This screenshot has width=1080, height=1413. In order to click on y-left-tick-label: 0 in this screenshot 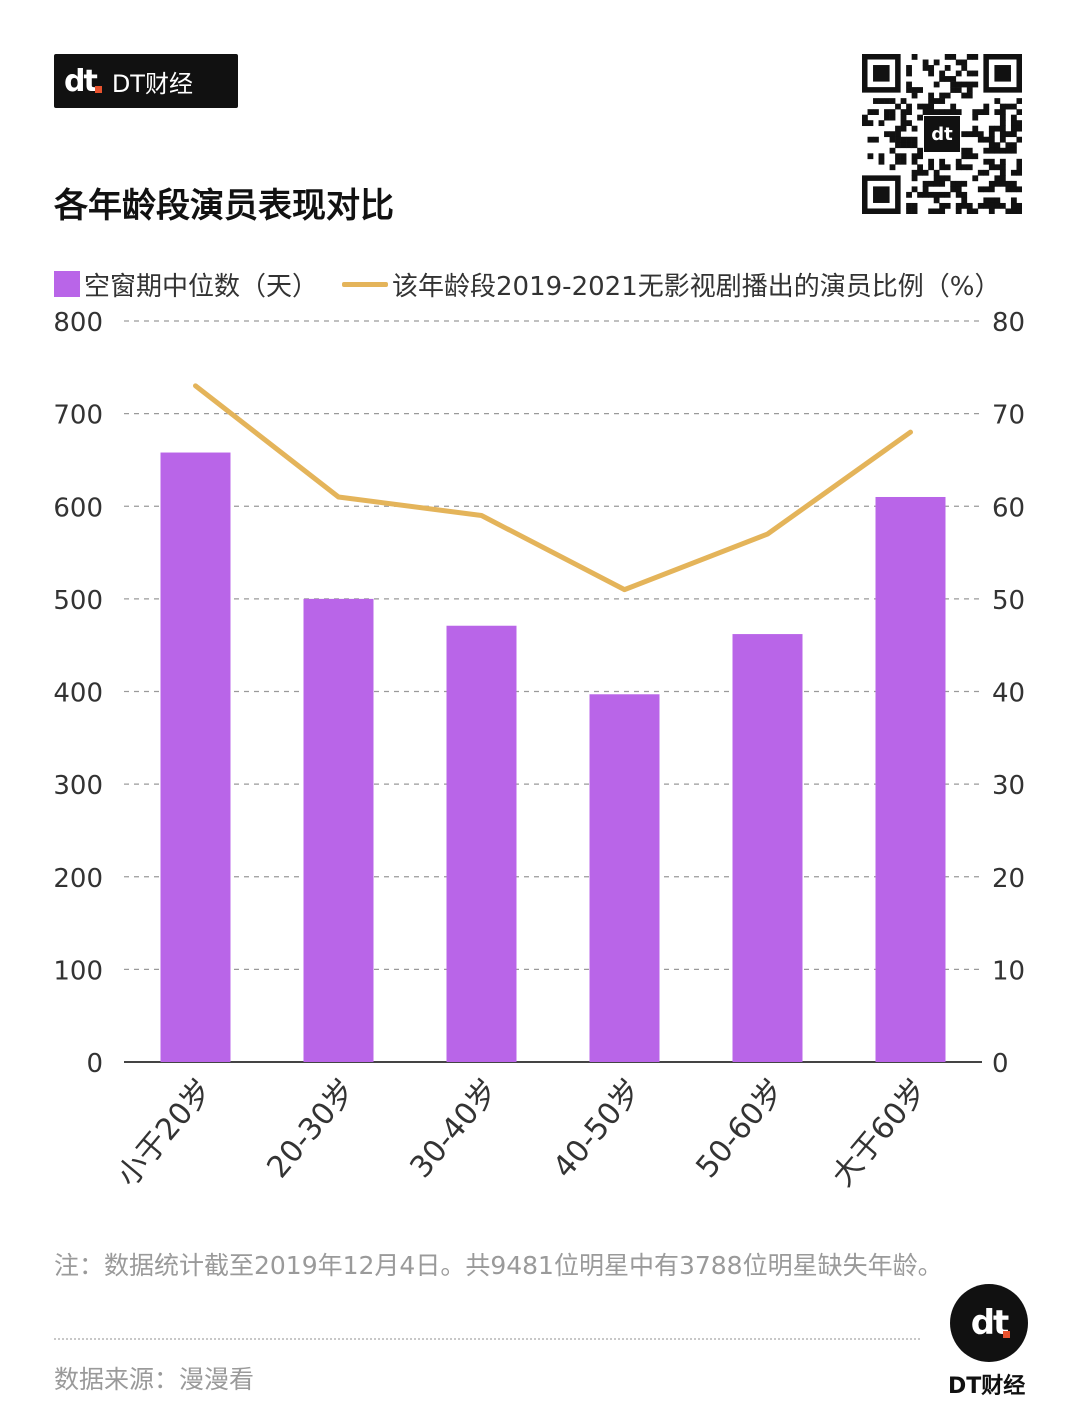, I will do `click(94, 1064)`.